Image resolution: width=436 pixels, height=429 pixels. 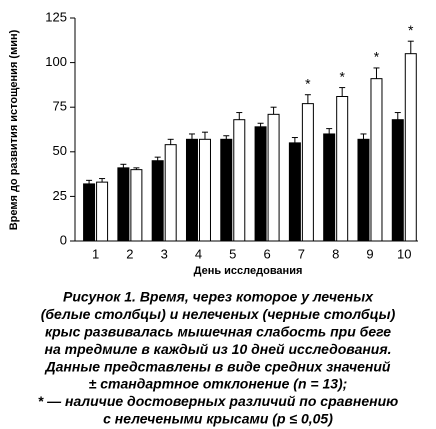 What do you see at coordinates (14, 129) in the screenshot?
I see `y-axis-label: Время до развития истощения (мин)` at bounding box center [14, 129].